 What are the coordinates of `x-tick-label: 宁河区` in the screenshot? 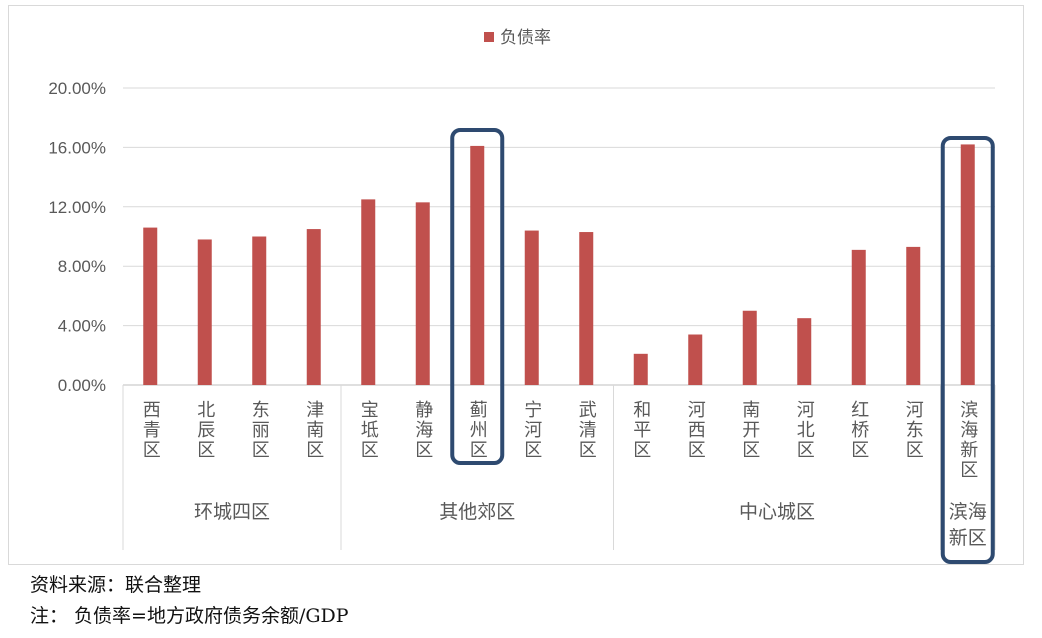 It's located at (531, 430).